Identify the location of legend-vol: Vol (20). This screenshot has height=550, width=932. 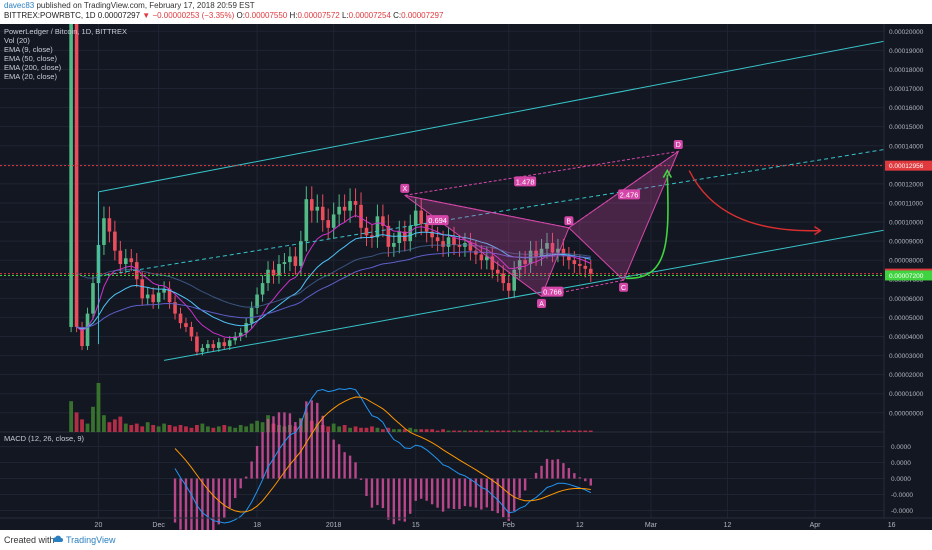
(17, 40).